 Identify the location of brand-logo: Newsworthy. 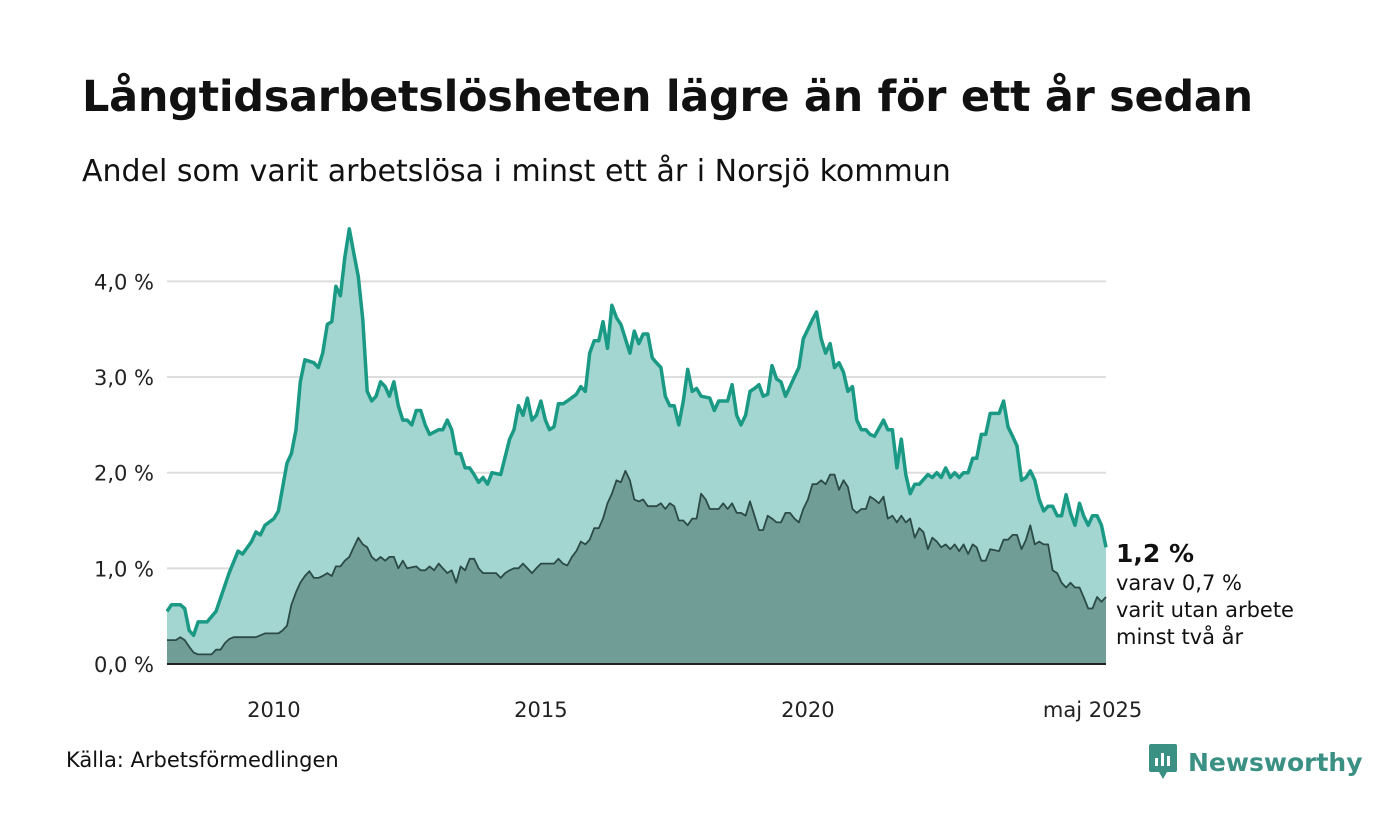
(1255, 762).